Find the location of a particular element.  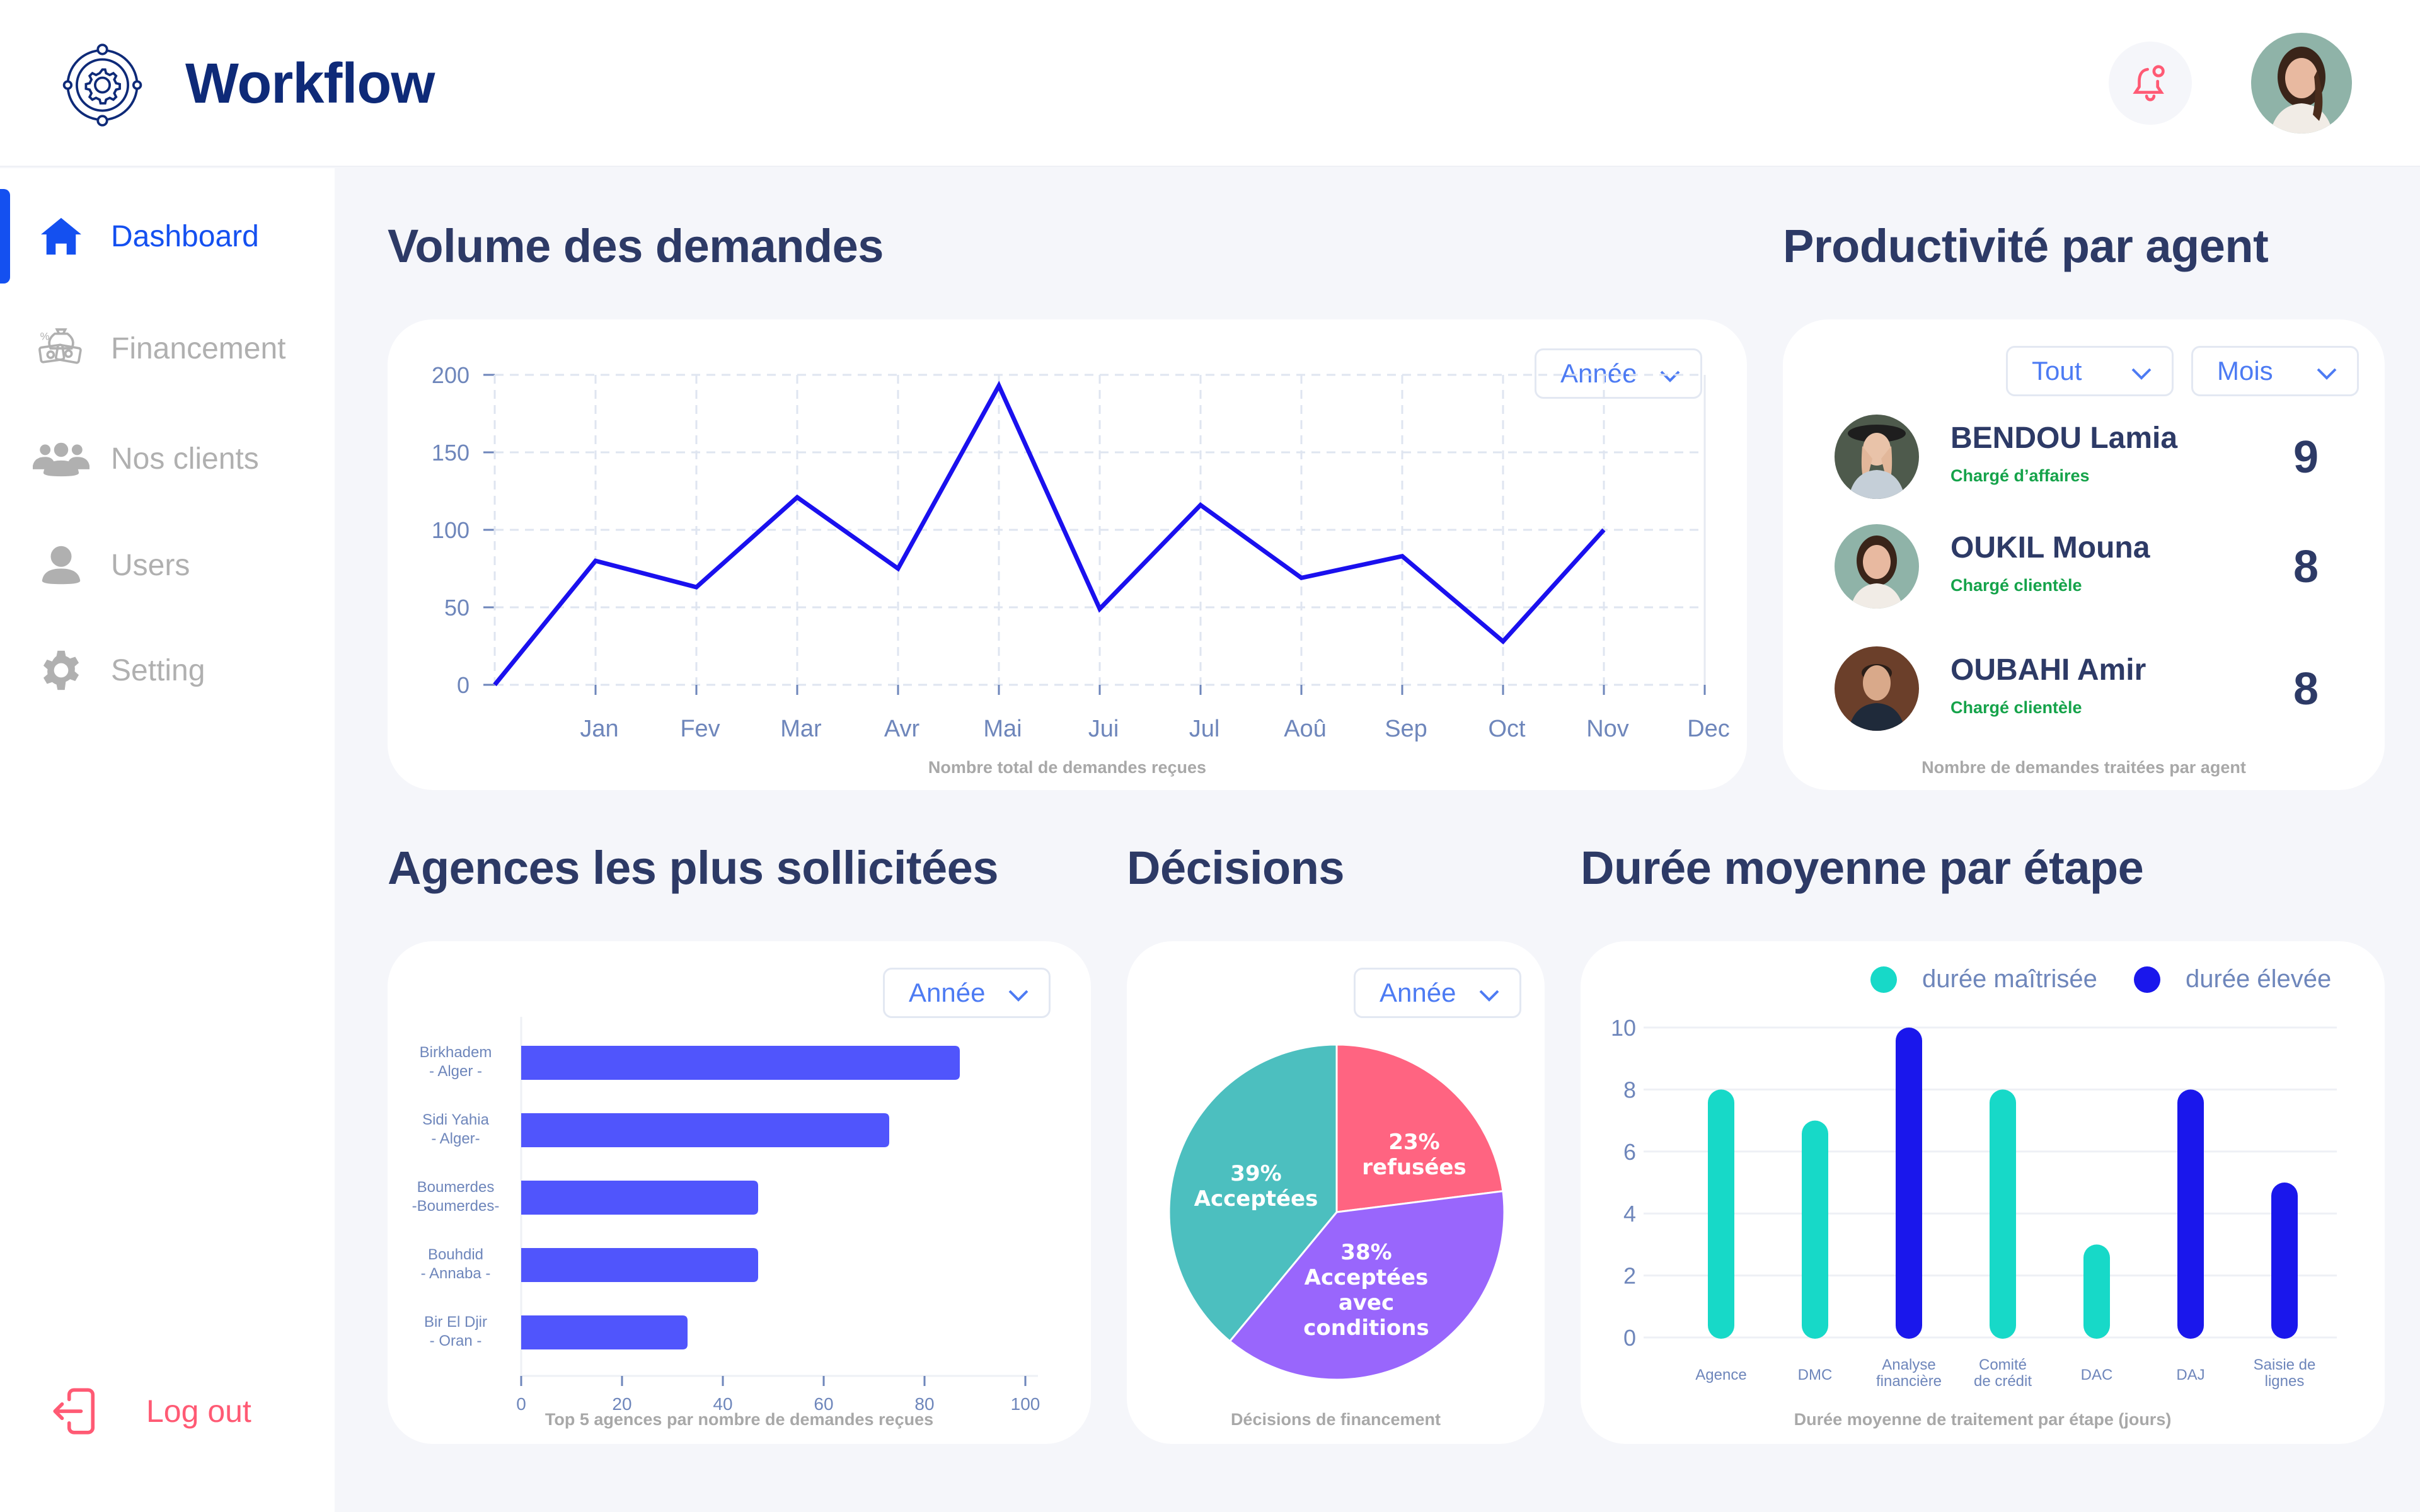

agent-scope-dropdown: Tout is located at coordinates (2090, 371).